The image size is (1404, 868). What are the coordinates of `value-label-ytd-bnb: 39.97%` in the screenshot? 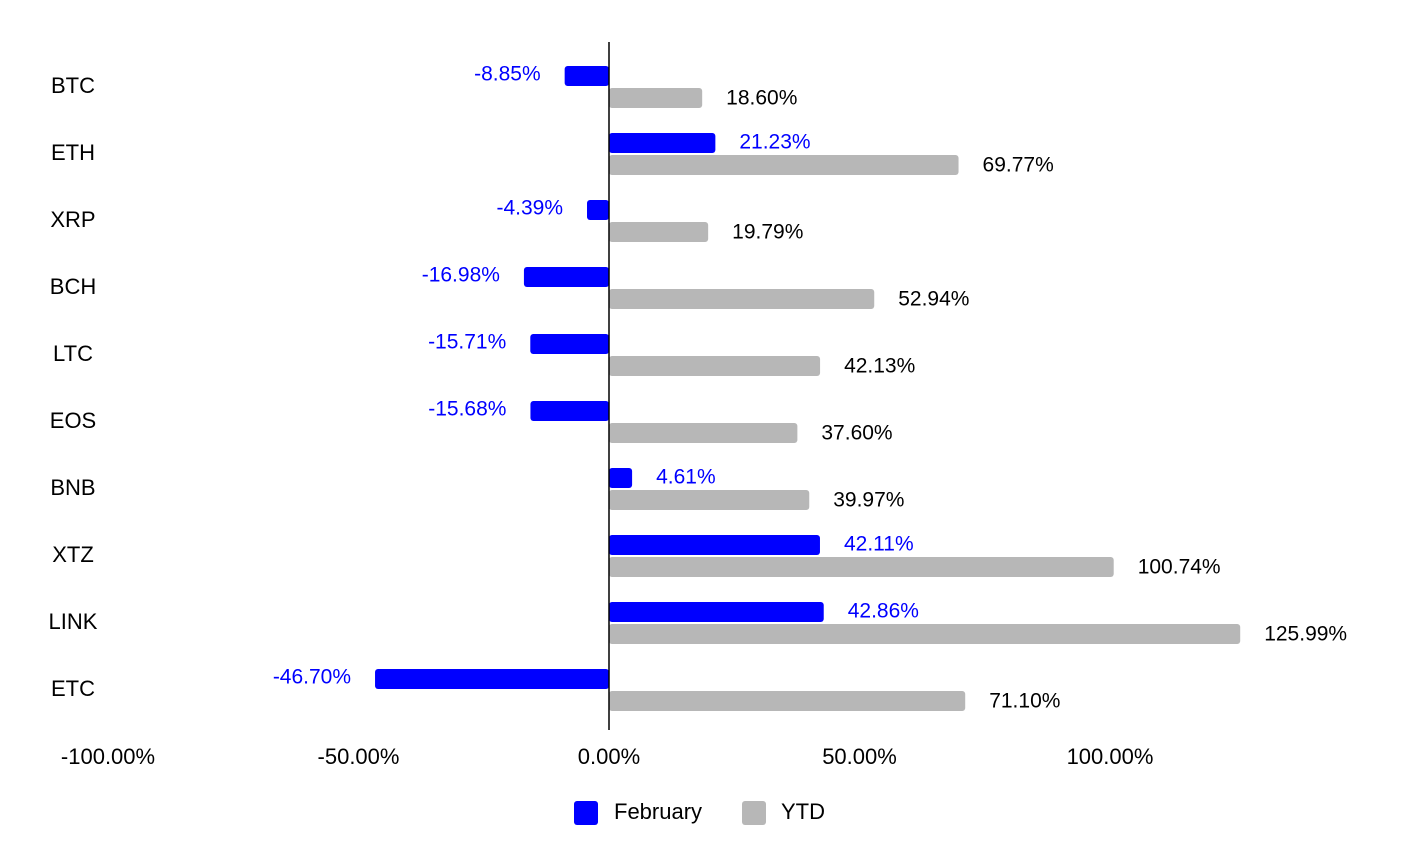 It's located at (868, 500).